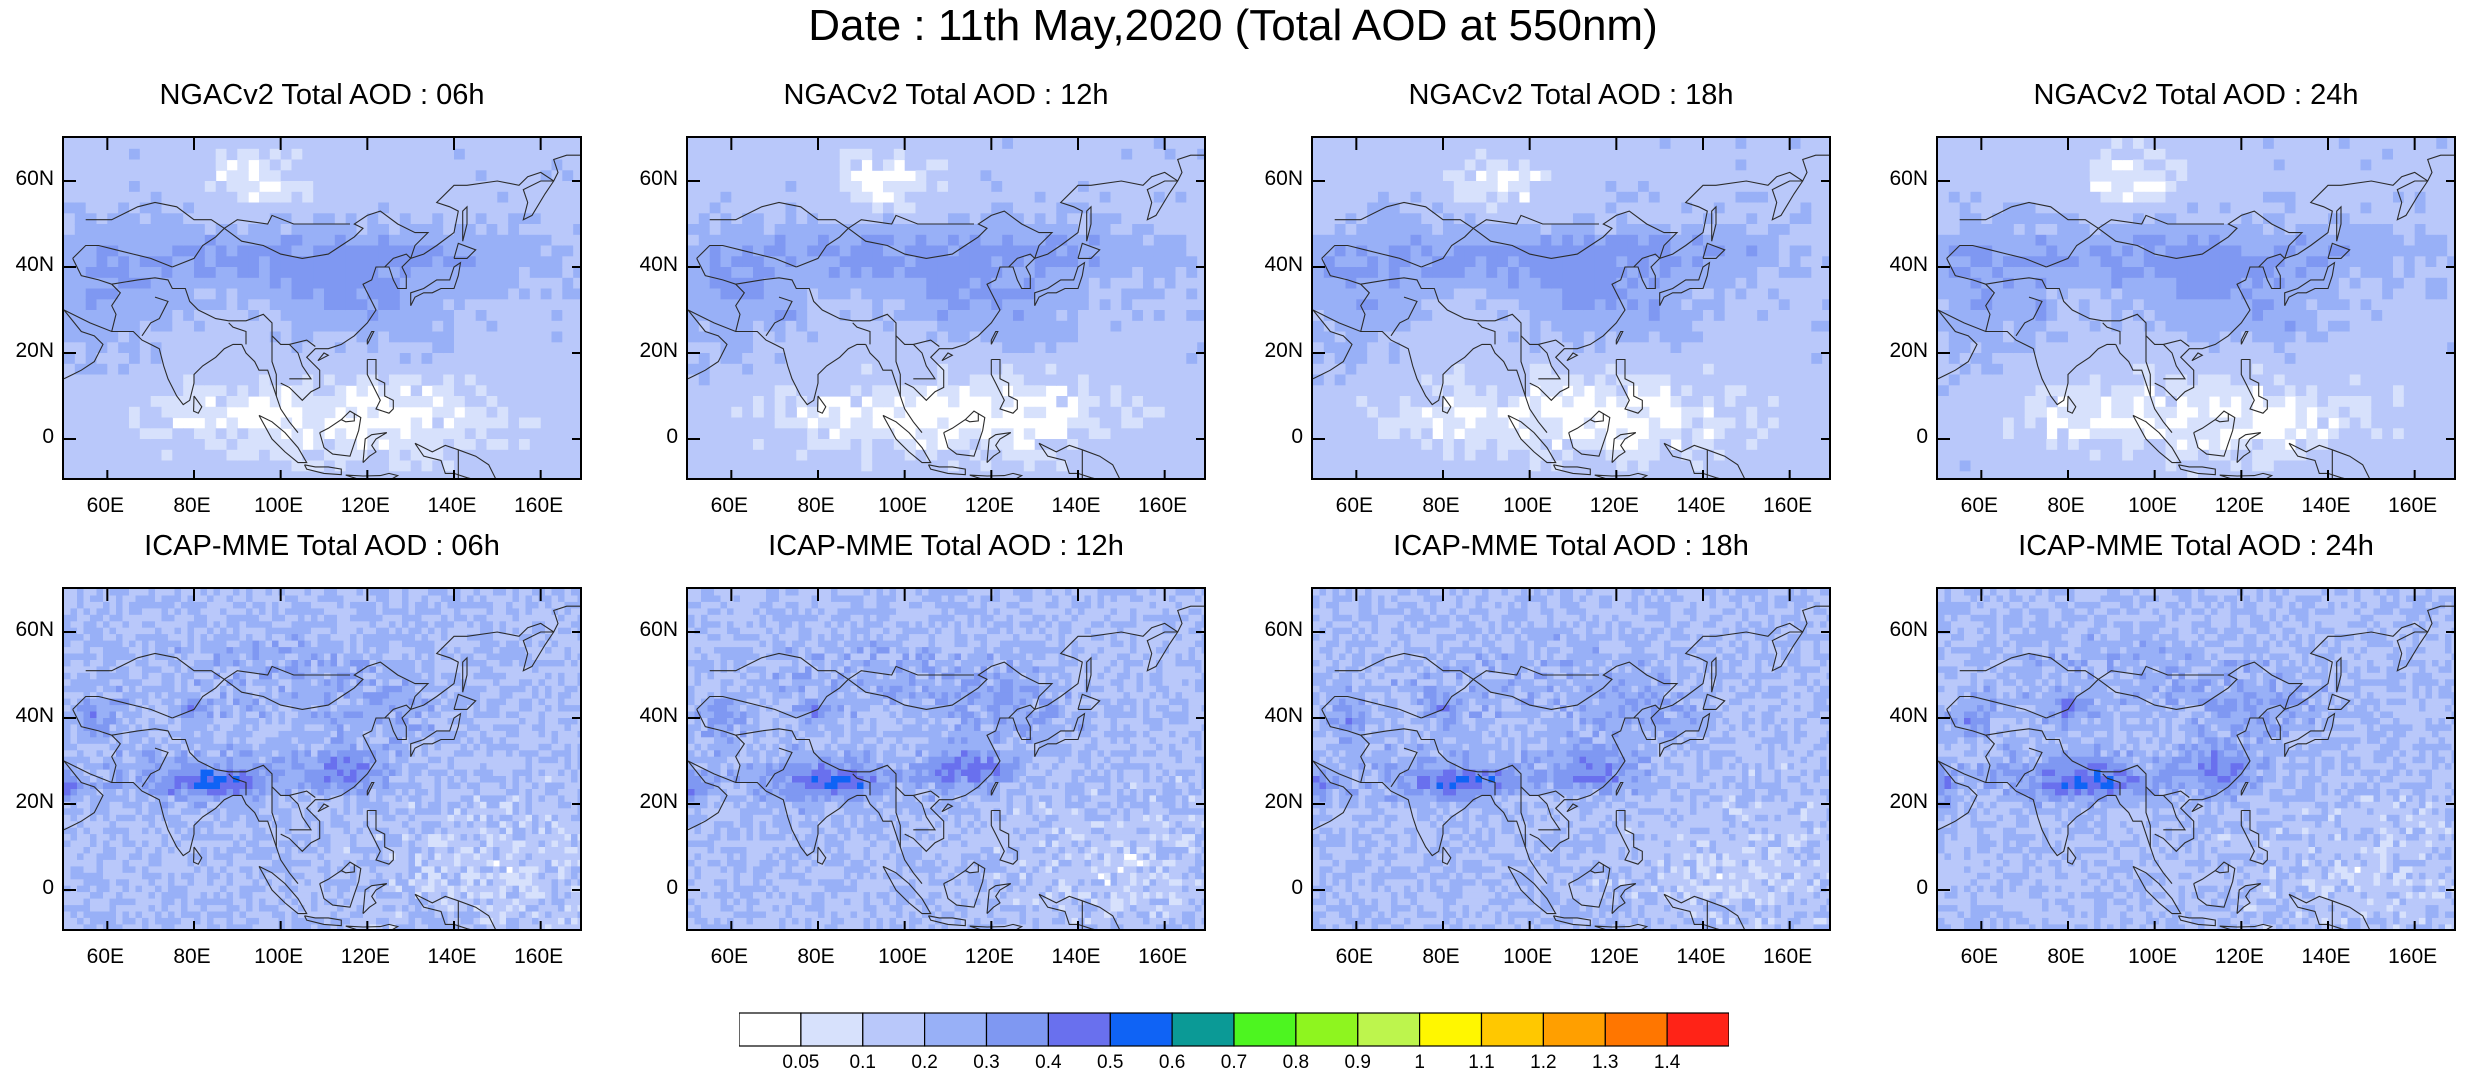 The width and height of the screenshot is (2466, 1074). I want to click on panel-title: ICAP-MME Total AOD : 12h, so click(946, 546).